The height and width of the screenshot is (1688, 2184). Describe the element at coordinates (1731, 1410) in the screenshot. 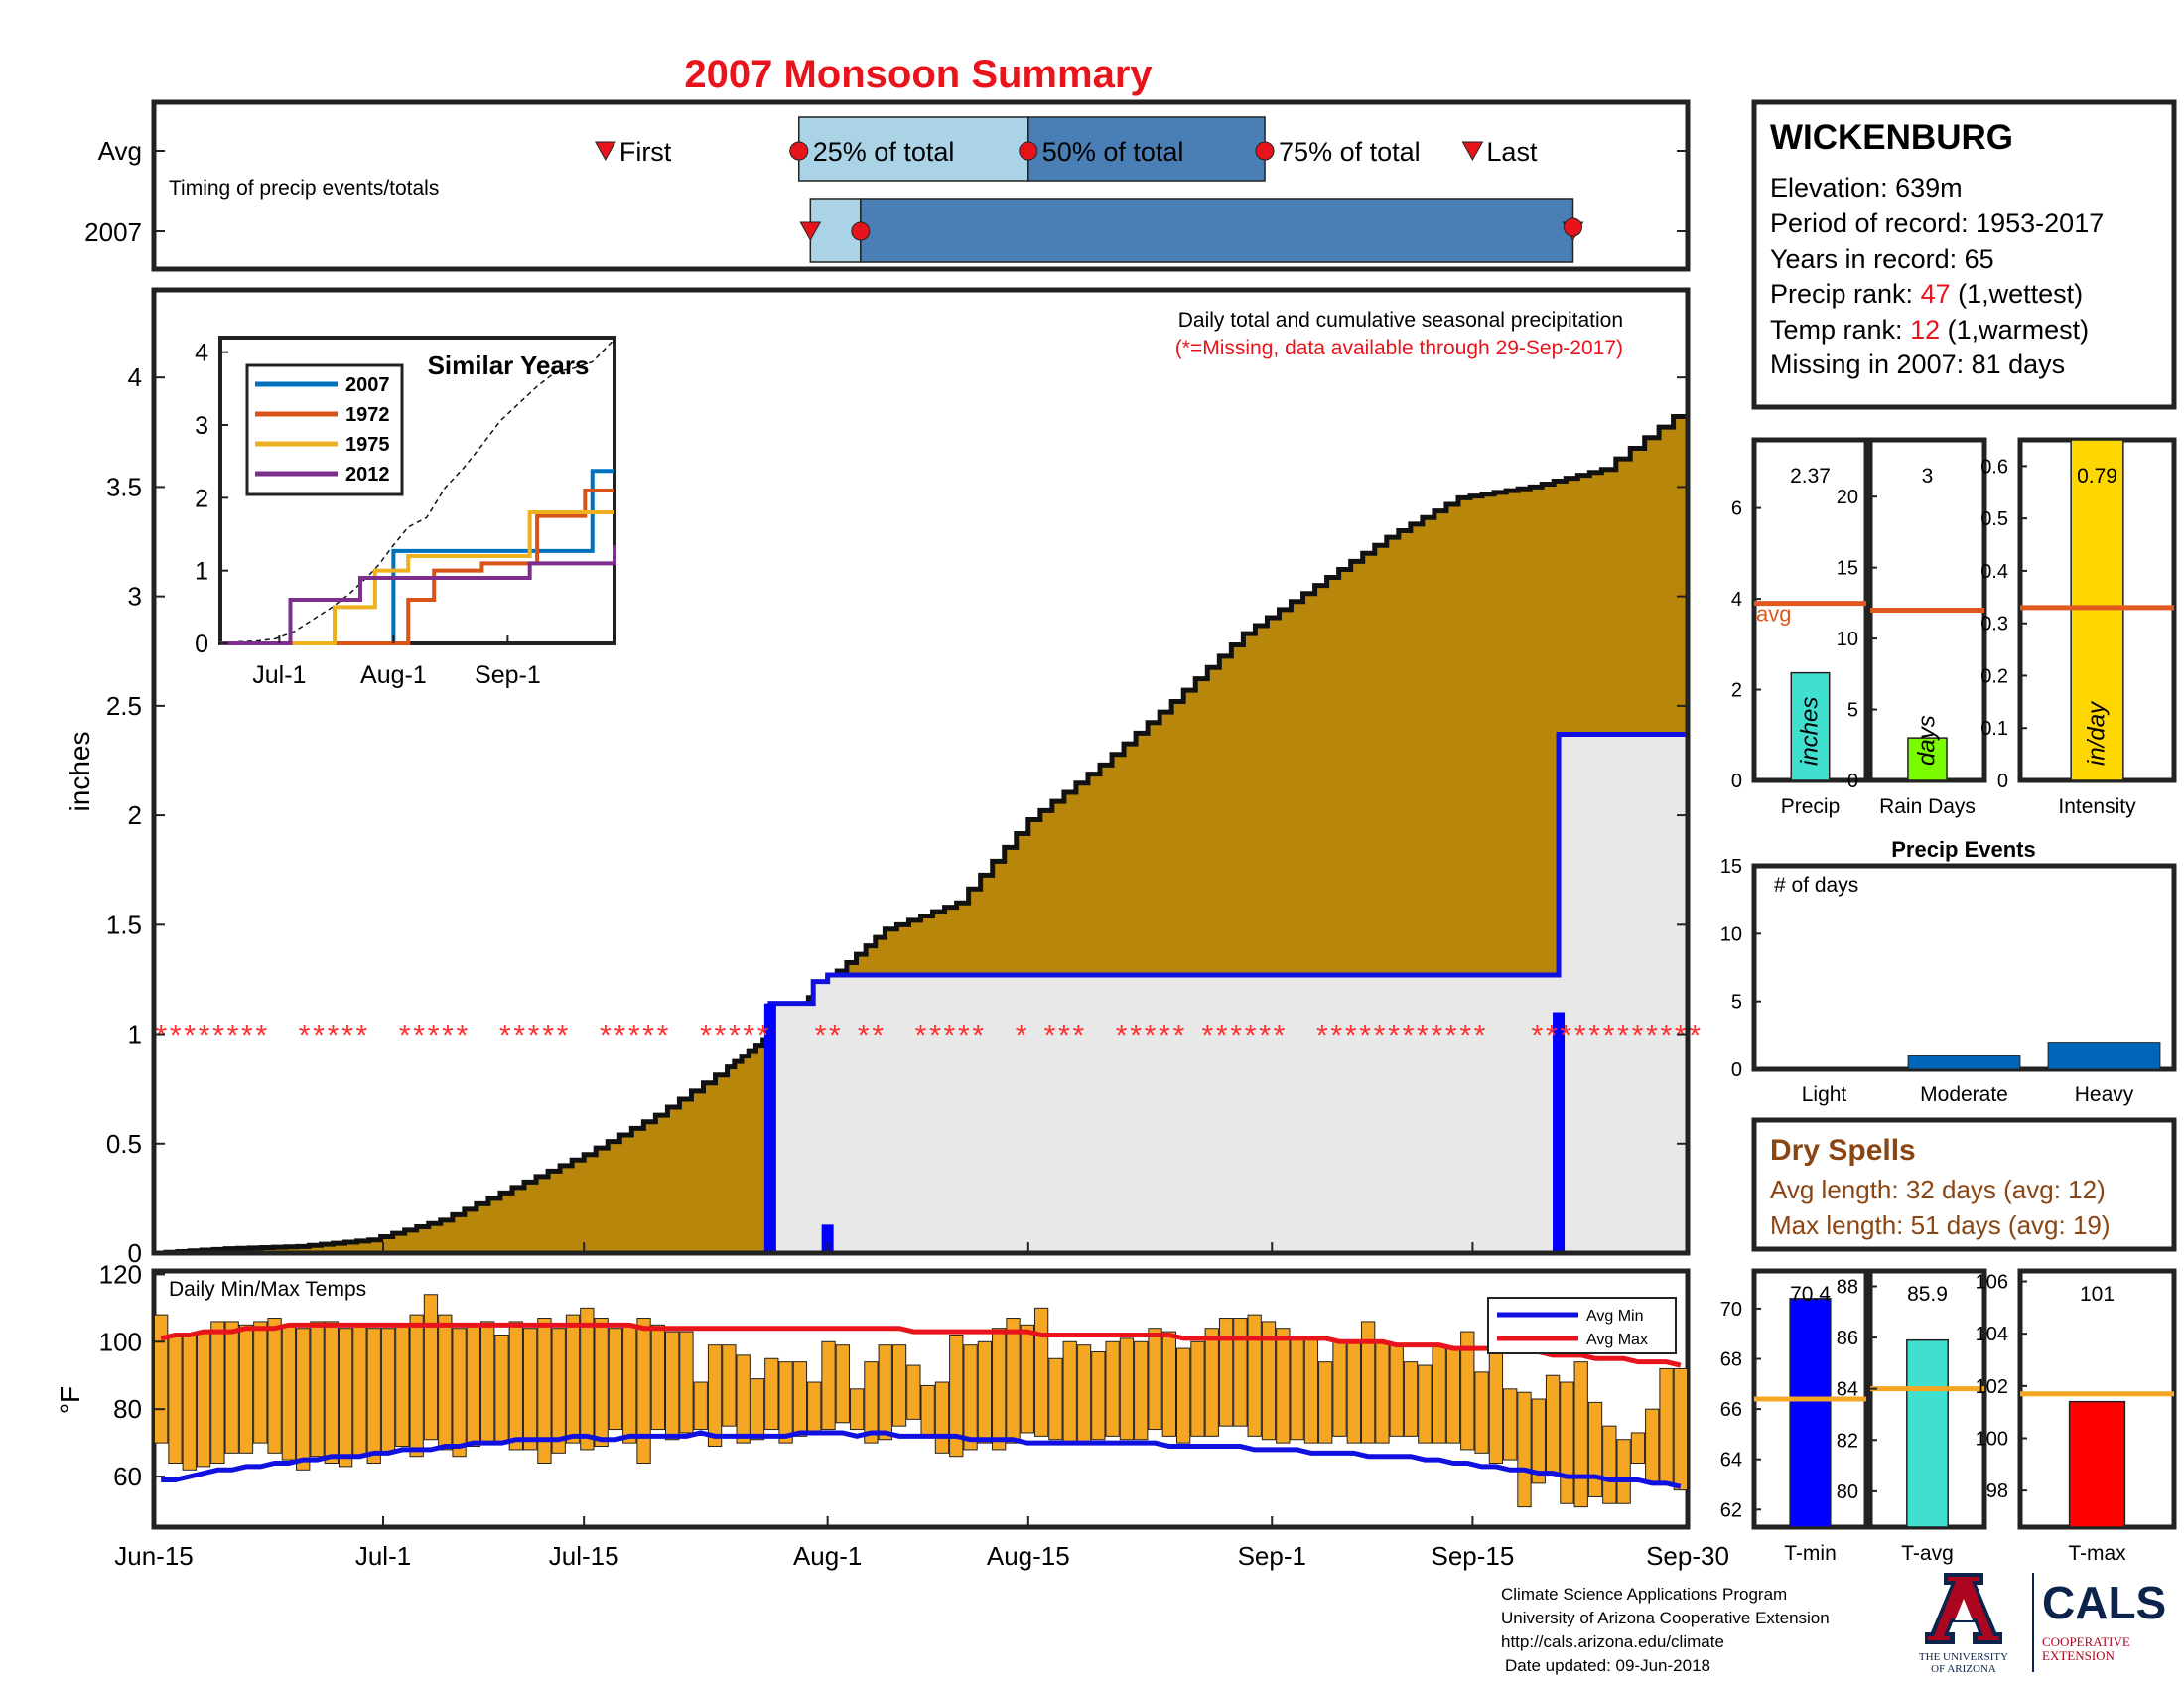

I see `temp-panel-y-tick-label: 66` at that location.